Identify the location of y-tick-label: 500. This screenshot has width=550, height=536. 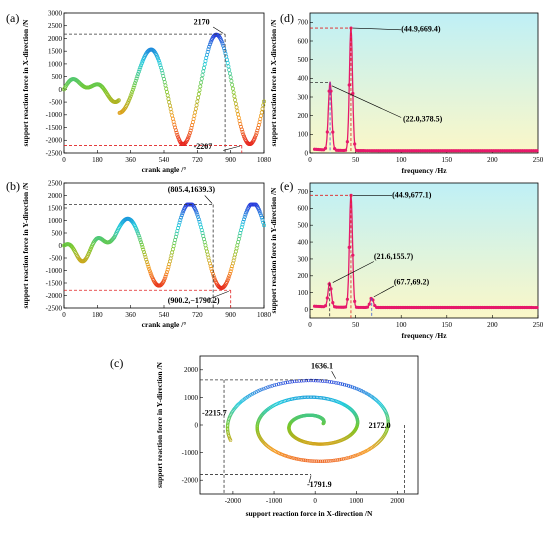
(303, 60).